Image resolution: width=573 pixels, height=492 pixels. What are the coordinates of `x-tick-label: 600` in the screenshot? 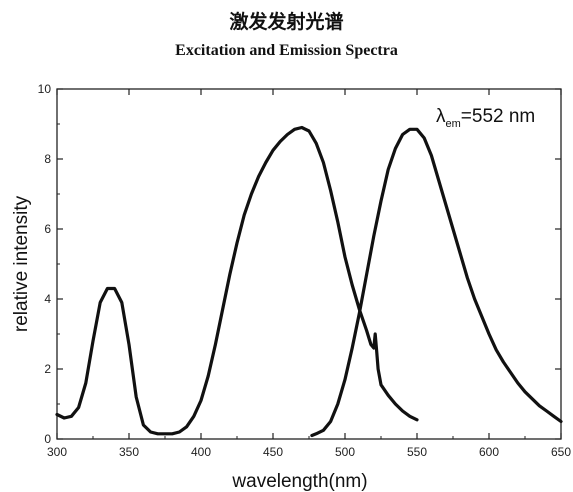 It's located at (489, 452).